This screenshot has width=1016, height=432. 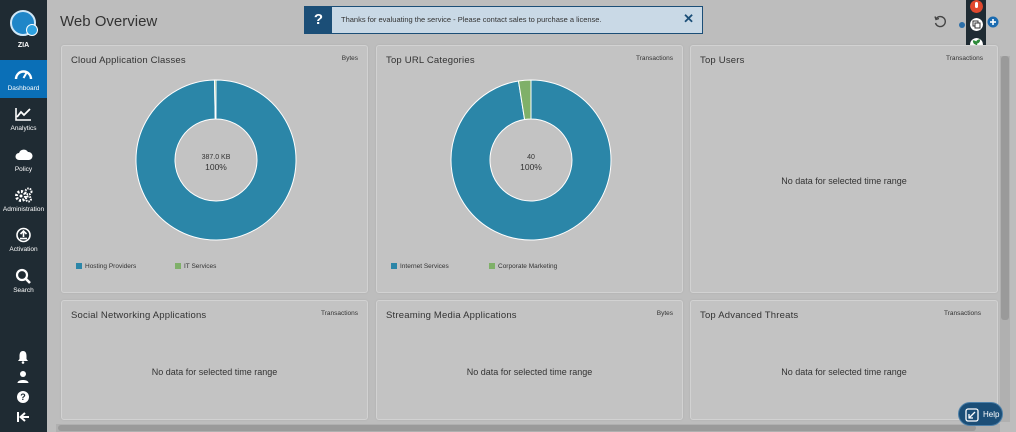 What do you see at coordinates (23, 235) in the screenshot?
I see `activation-upload-icon` at bounding box center [23, 235].